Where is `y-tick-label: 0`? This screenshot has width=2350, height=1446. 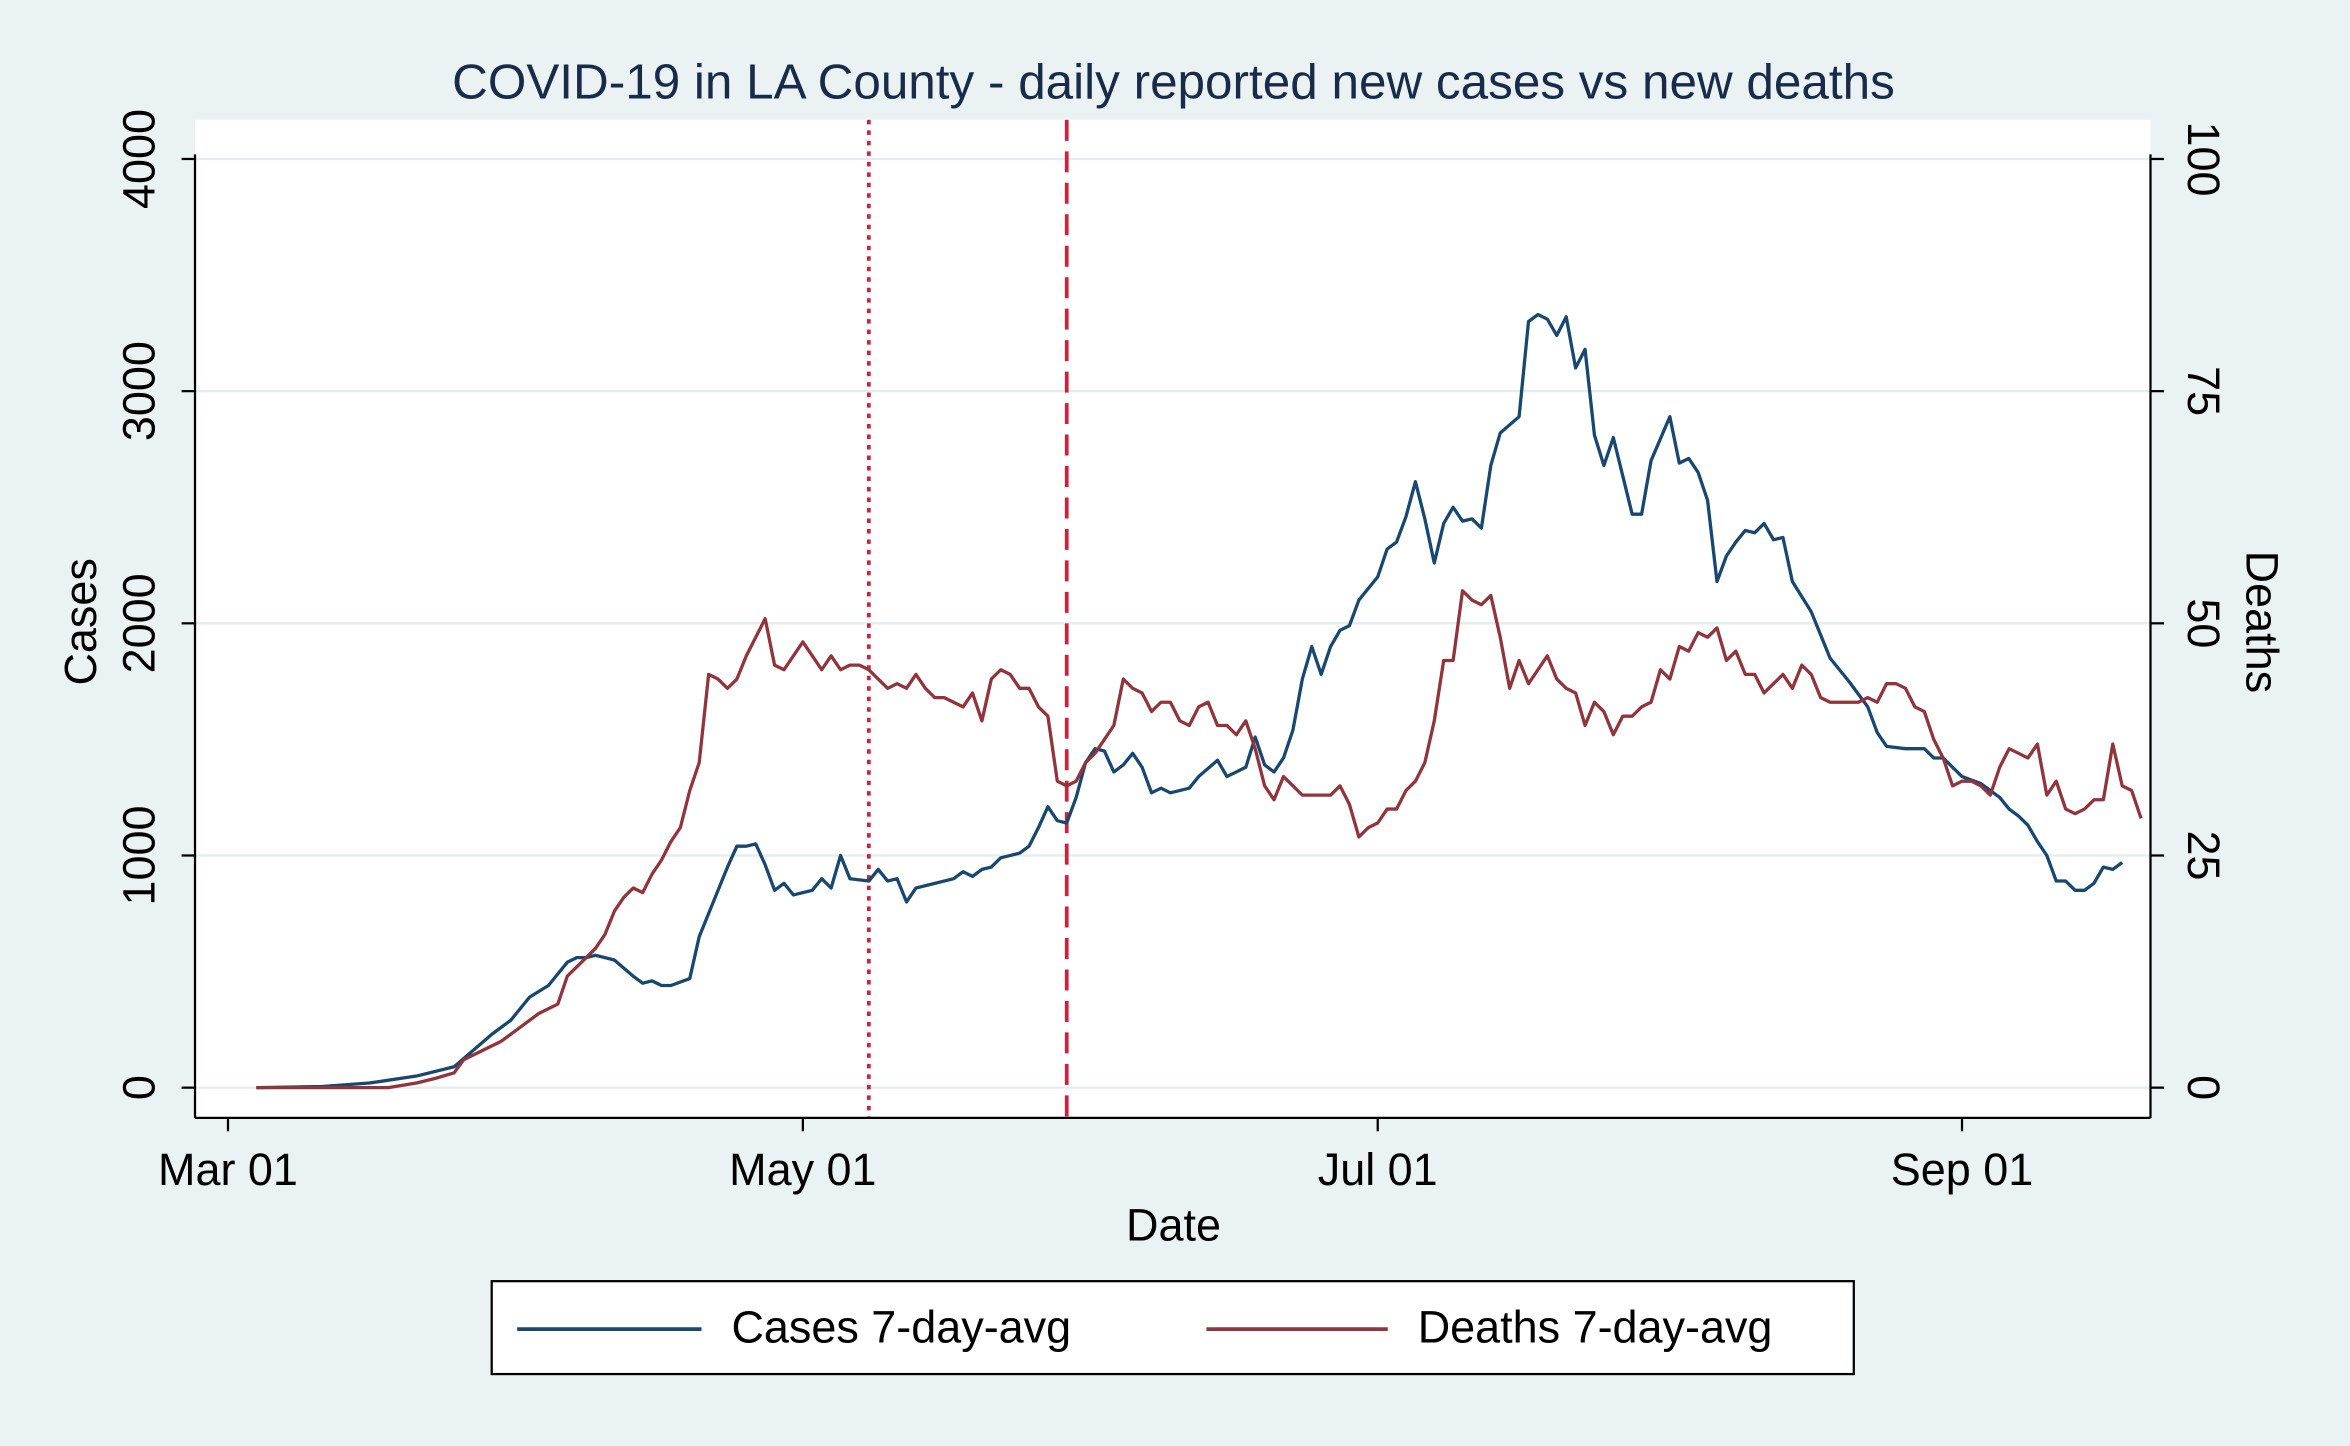
y-tick-label: 0 is located at coordinates (138, 1087).